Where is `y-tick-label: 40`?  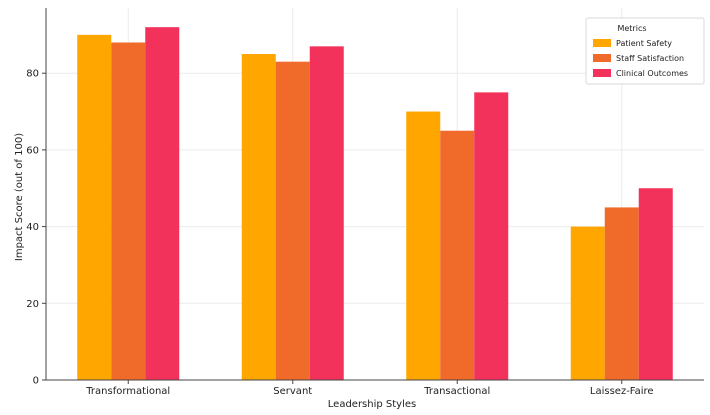 y-tick-label: 40 is located at coordinates (32, 227).